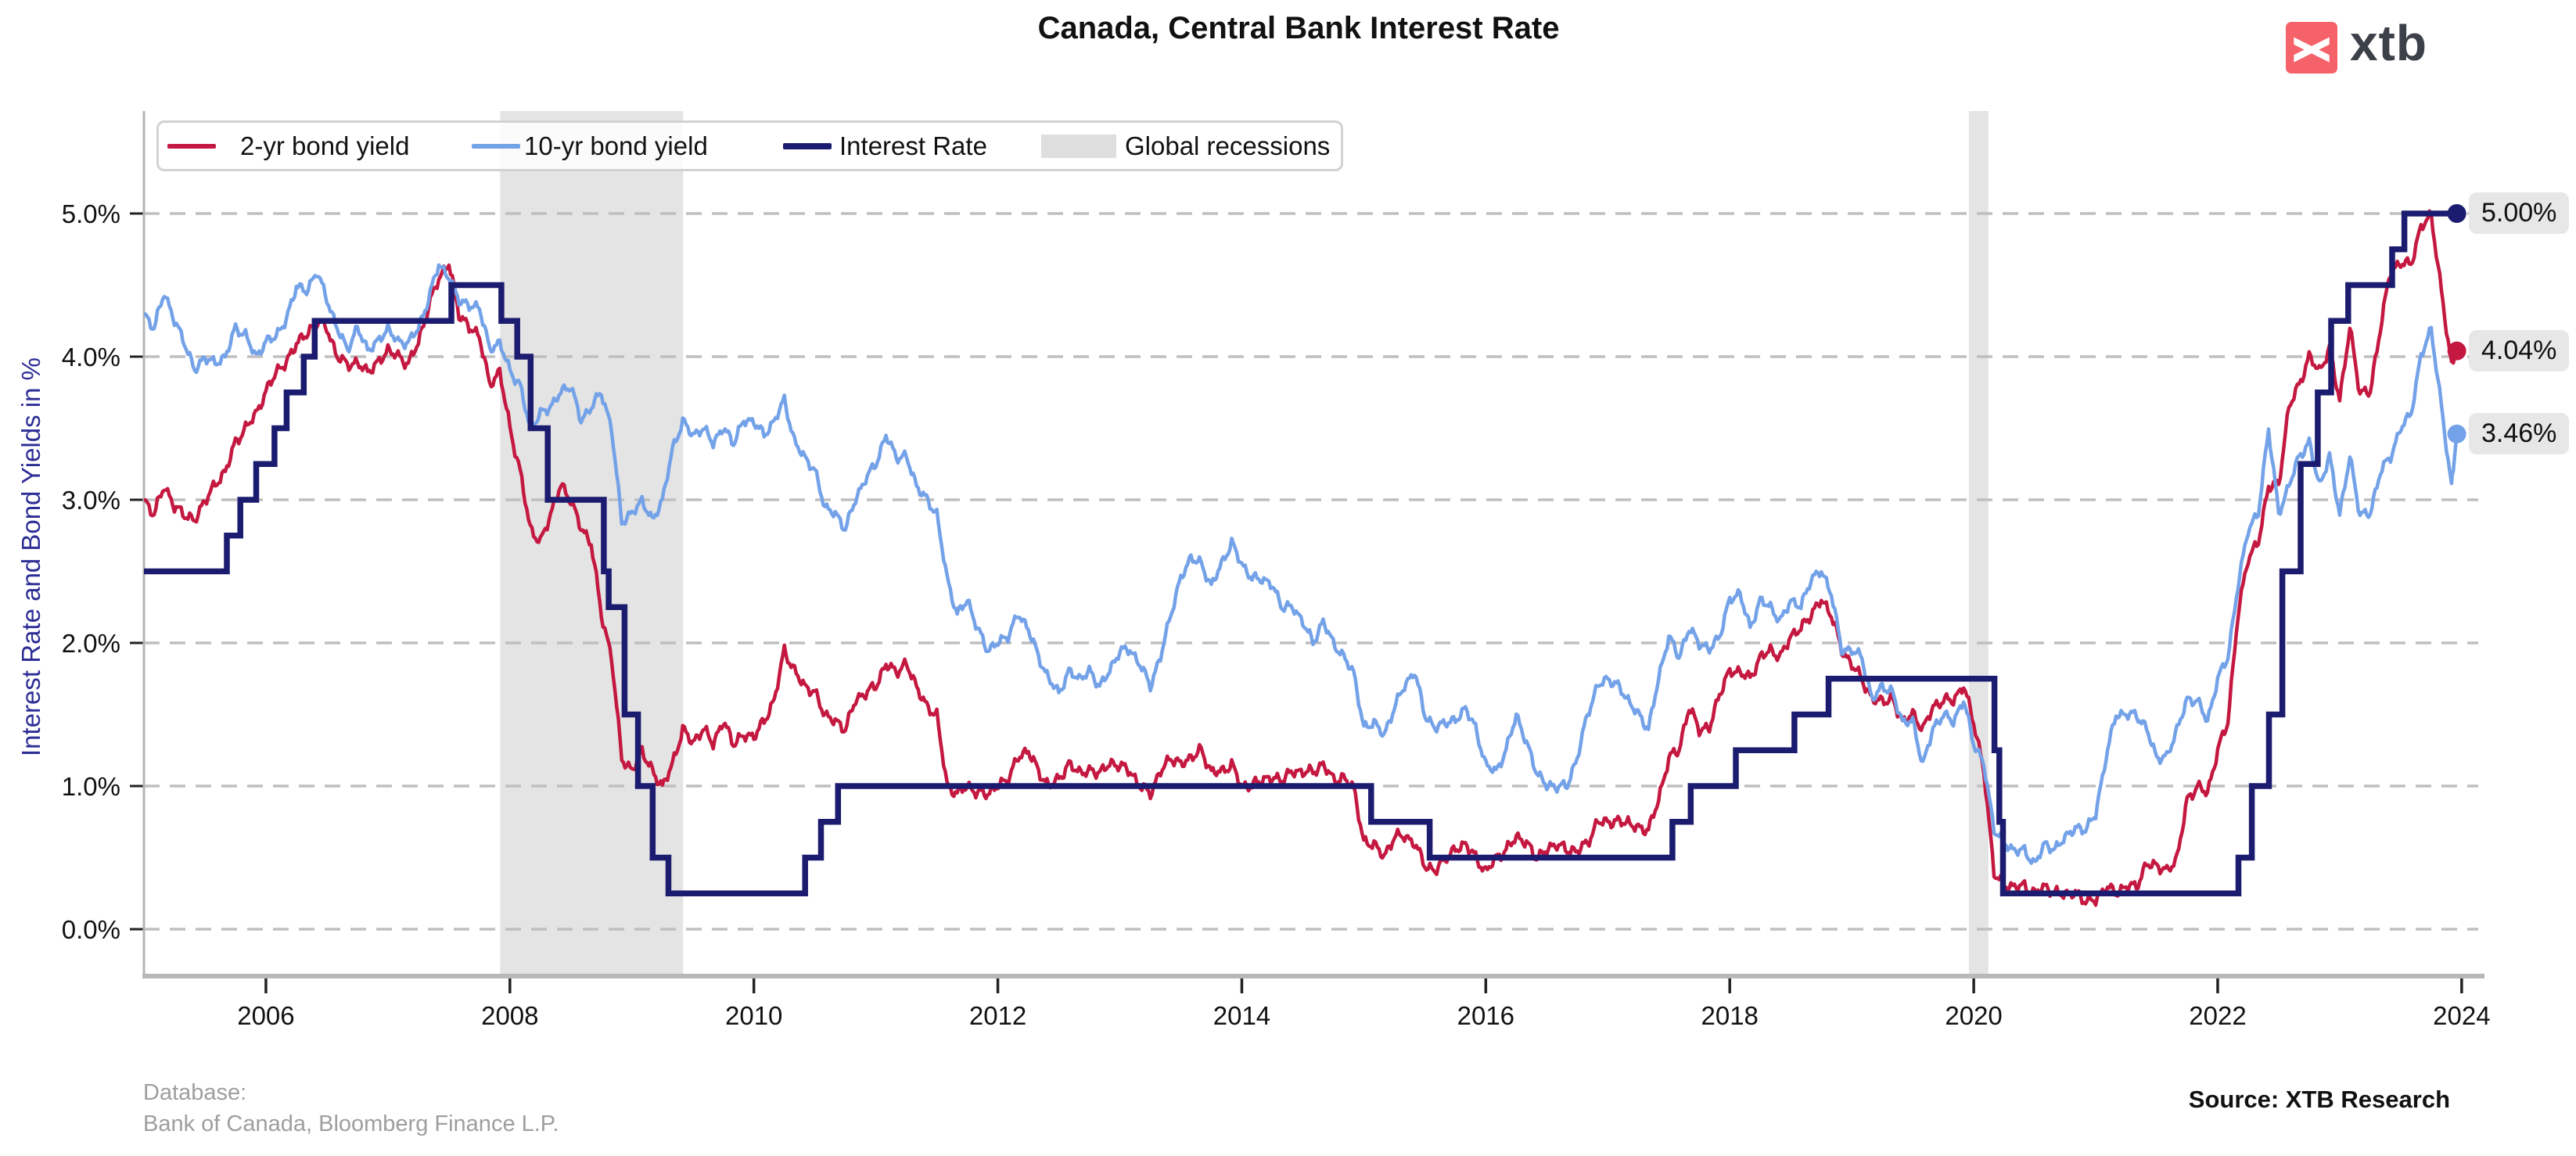 This screenshot has width=2576, height=1156. Describe the element at coordinates (2520, 213) in the screenshot. I see `end-label-interest-rate: 5.00%` at that location.